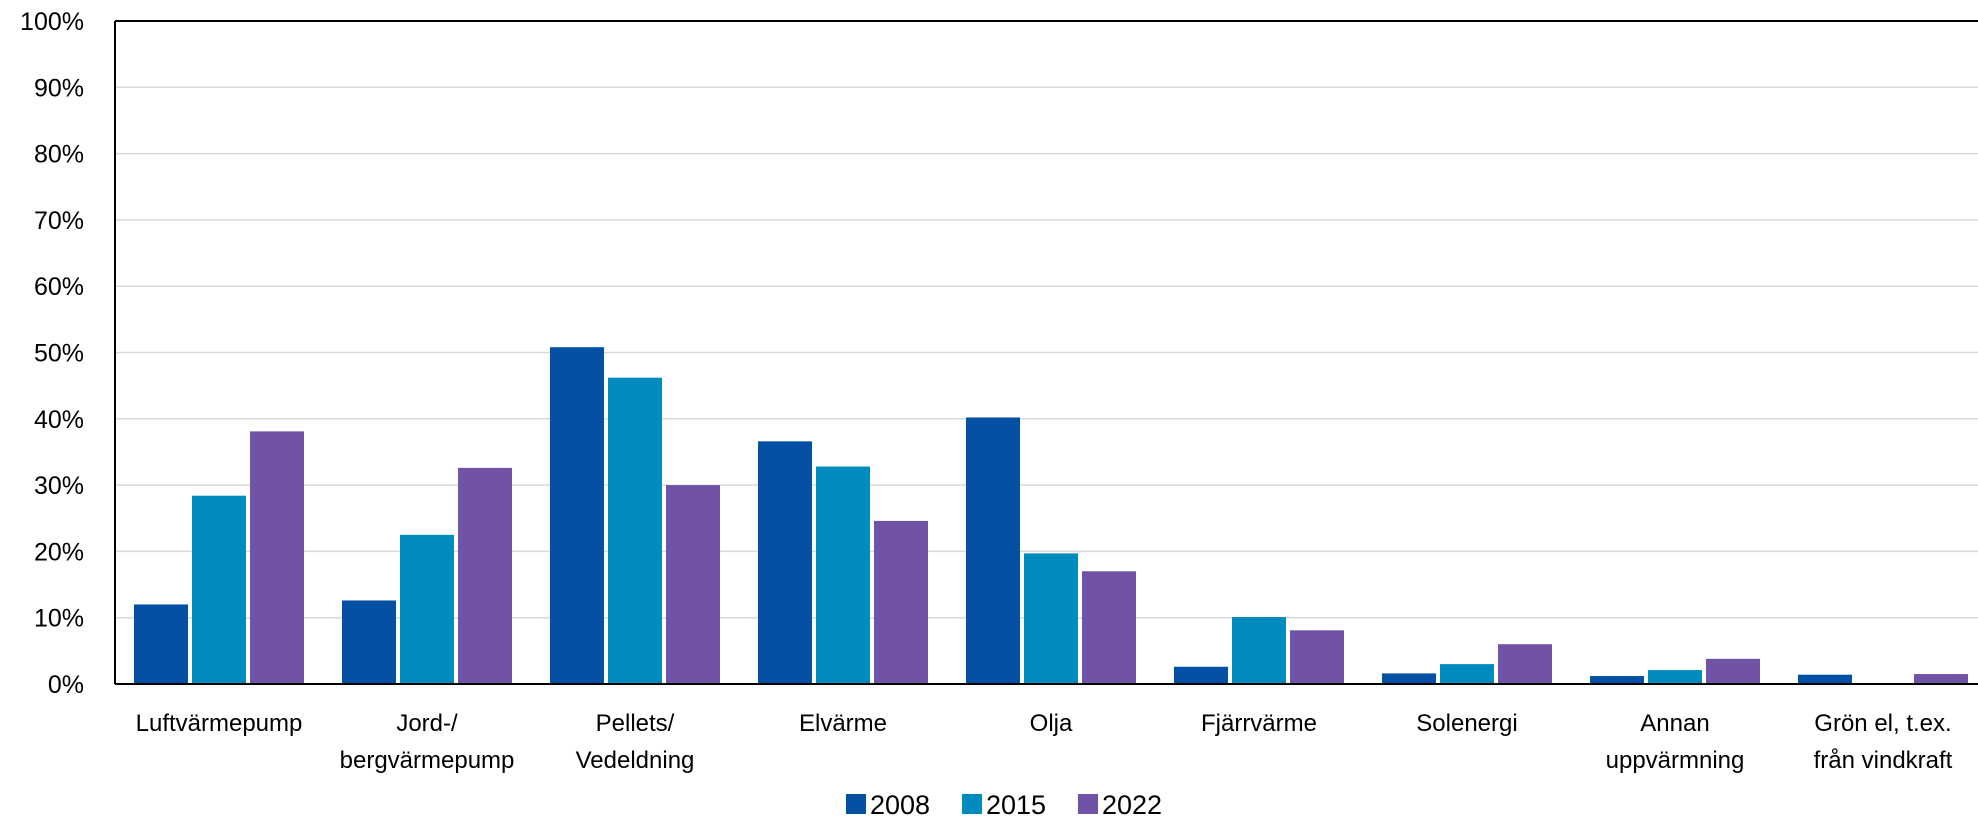 The image size is (1978, 832). I want to click on x-category-label: Luftvärmepump, so click(219, 723).